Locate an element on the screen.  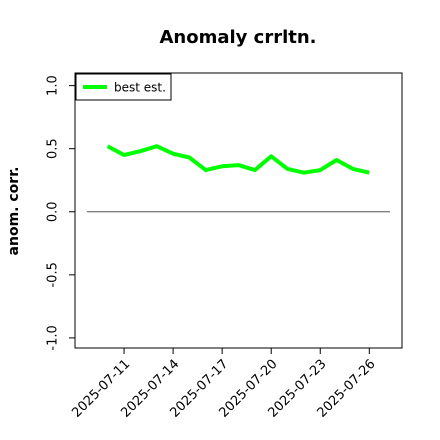
y-tick-label: 1.0 is located at coordinates (53, 85).